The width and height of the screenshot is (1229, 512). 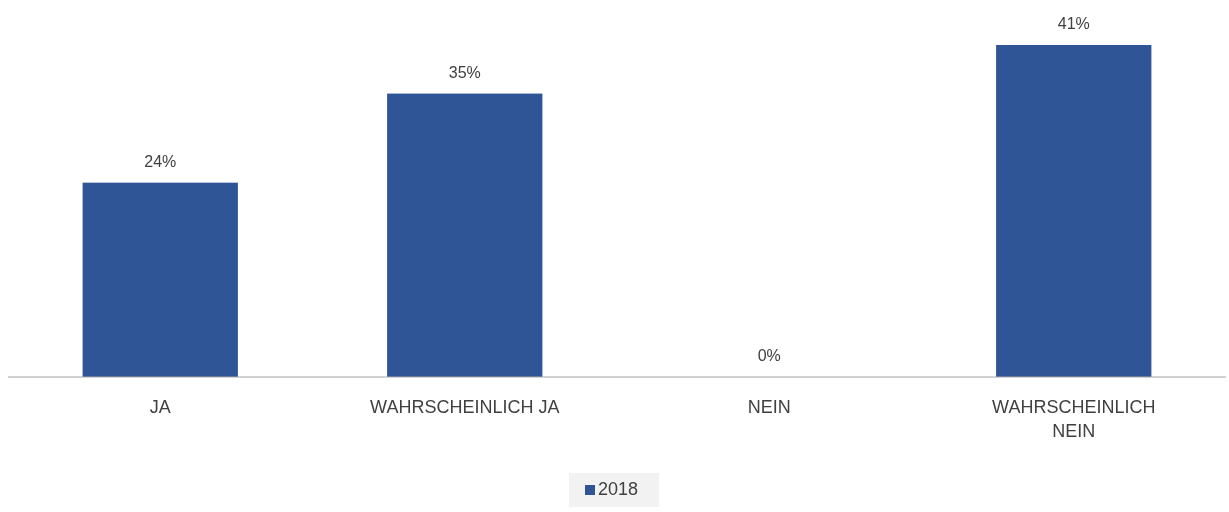 I want to click on data-label: 41%, so click(x=1073, y=23).